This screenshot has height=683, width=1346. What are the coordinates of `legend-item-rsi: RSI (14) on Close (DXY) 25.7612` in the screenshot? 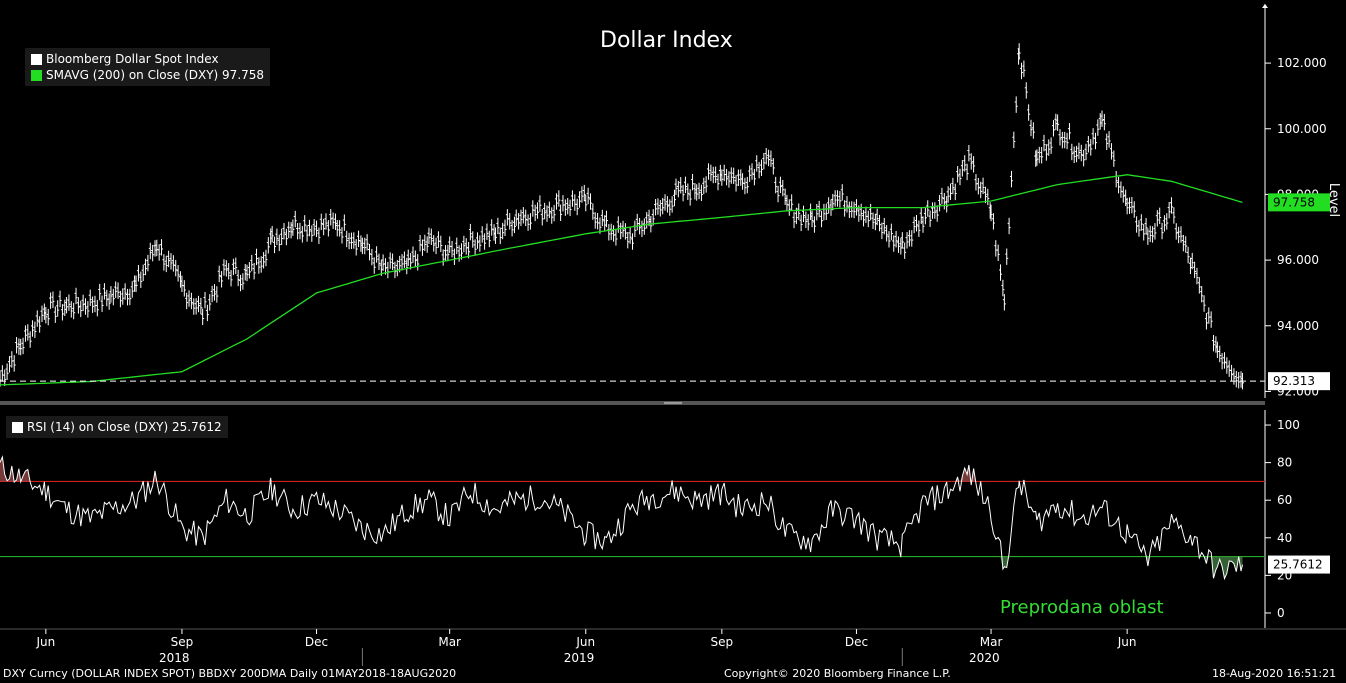 It's located at (117, 427).